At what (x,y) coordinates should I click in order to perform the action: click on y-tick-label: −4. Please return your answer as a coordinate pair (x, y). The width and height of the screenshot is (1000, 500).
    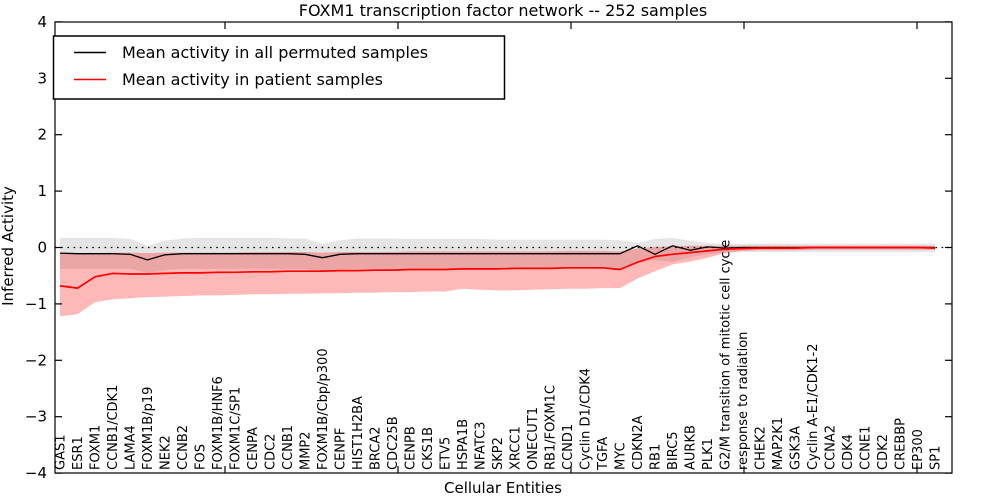
    Looking at the image, I should click on (36, 473).